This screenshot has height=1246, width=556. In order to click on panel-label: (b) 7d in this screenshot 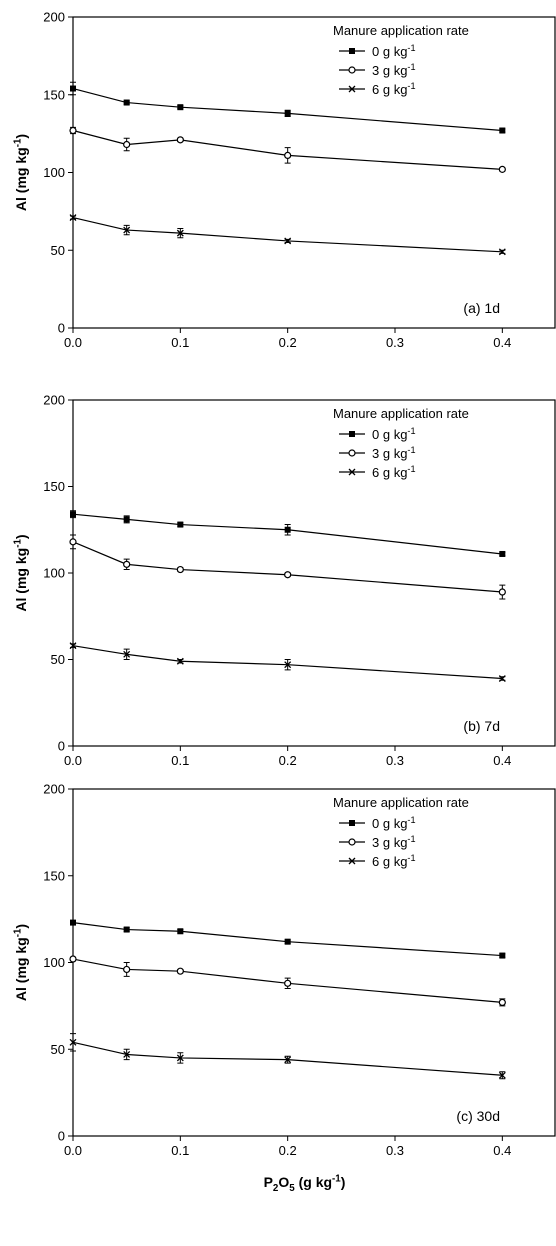, I will do `click(481, 726)`.